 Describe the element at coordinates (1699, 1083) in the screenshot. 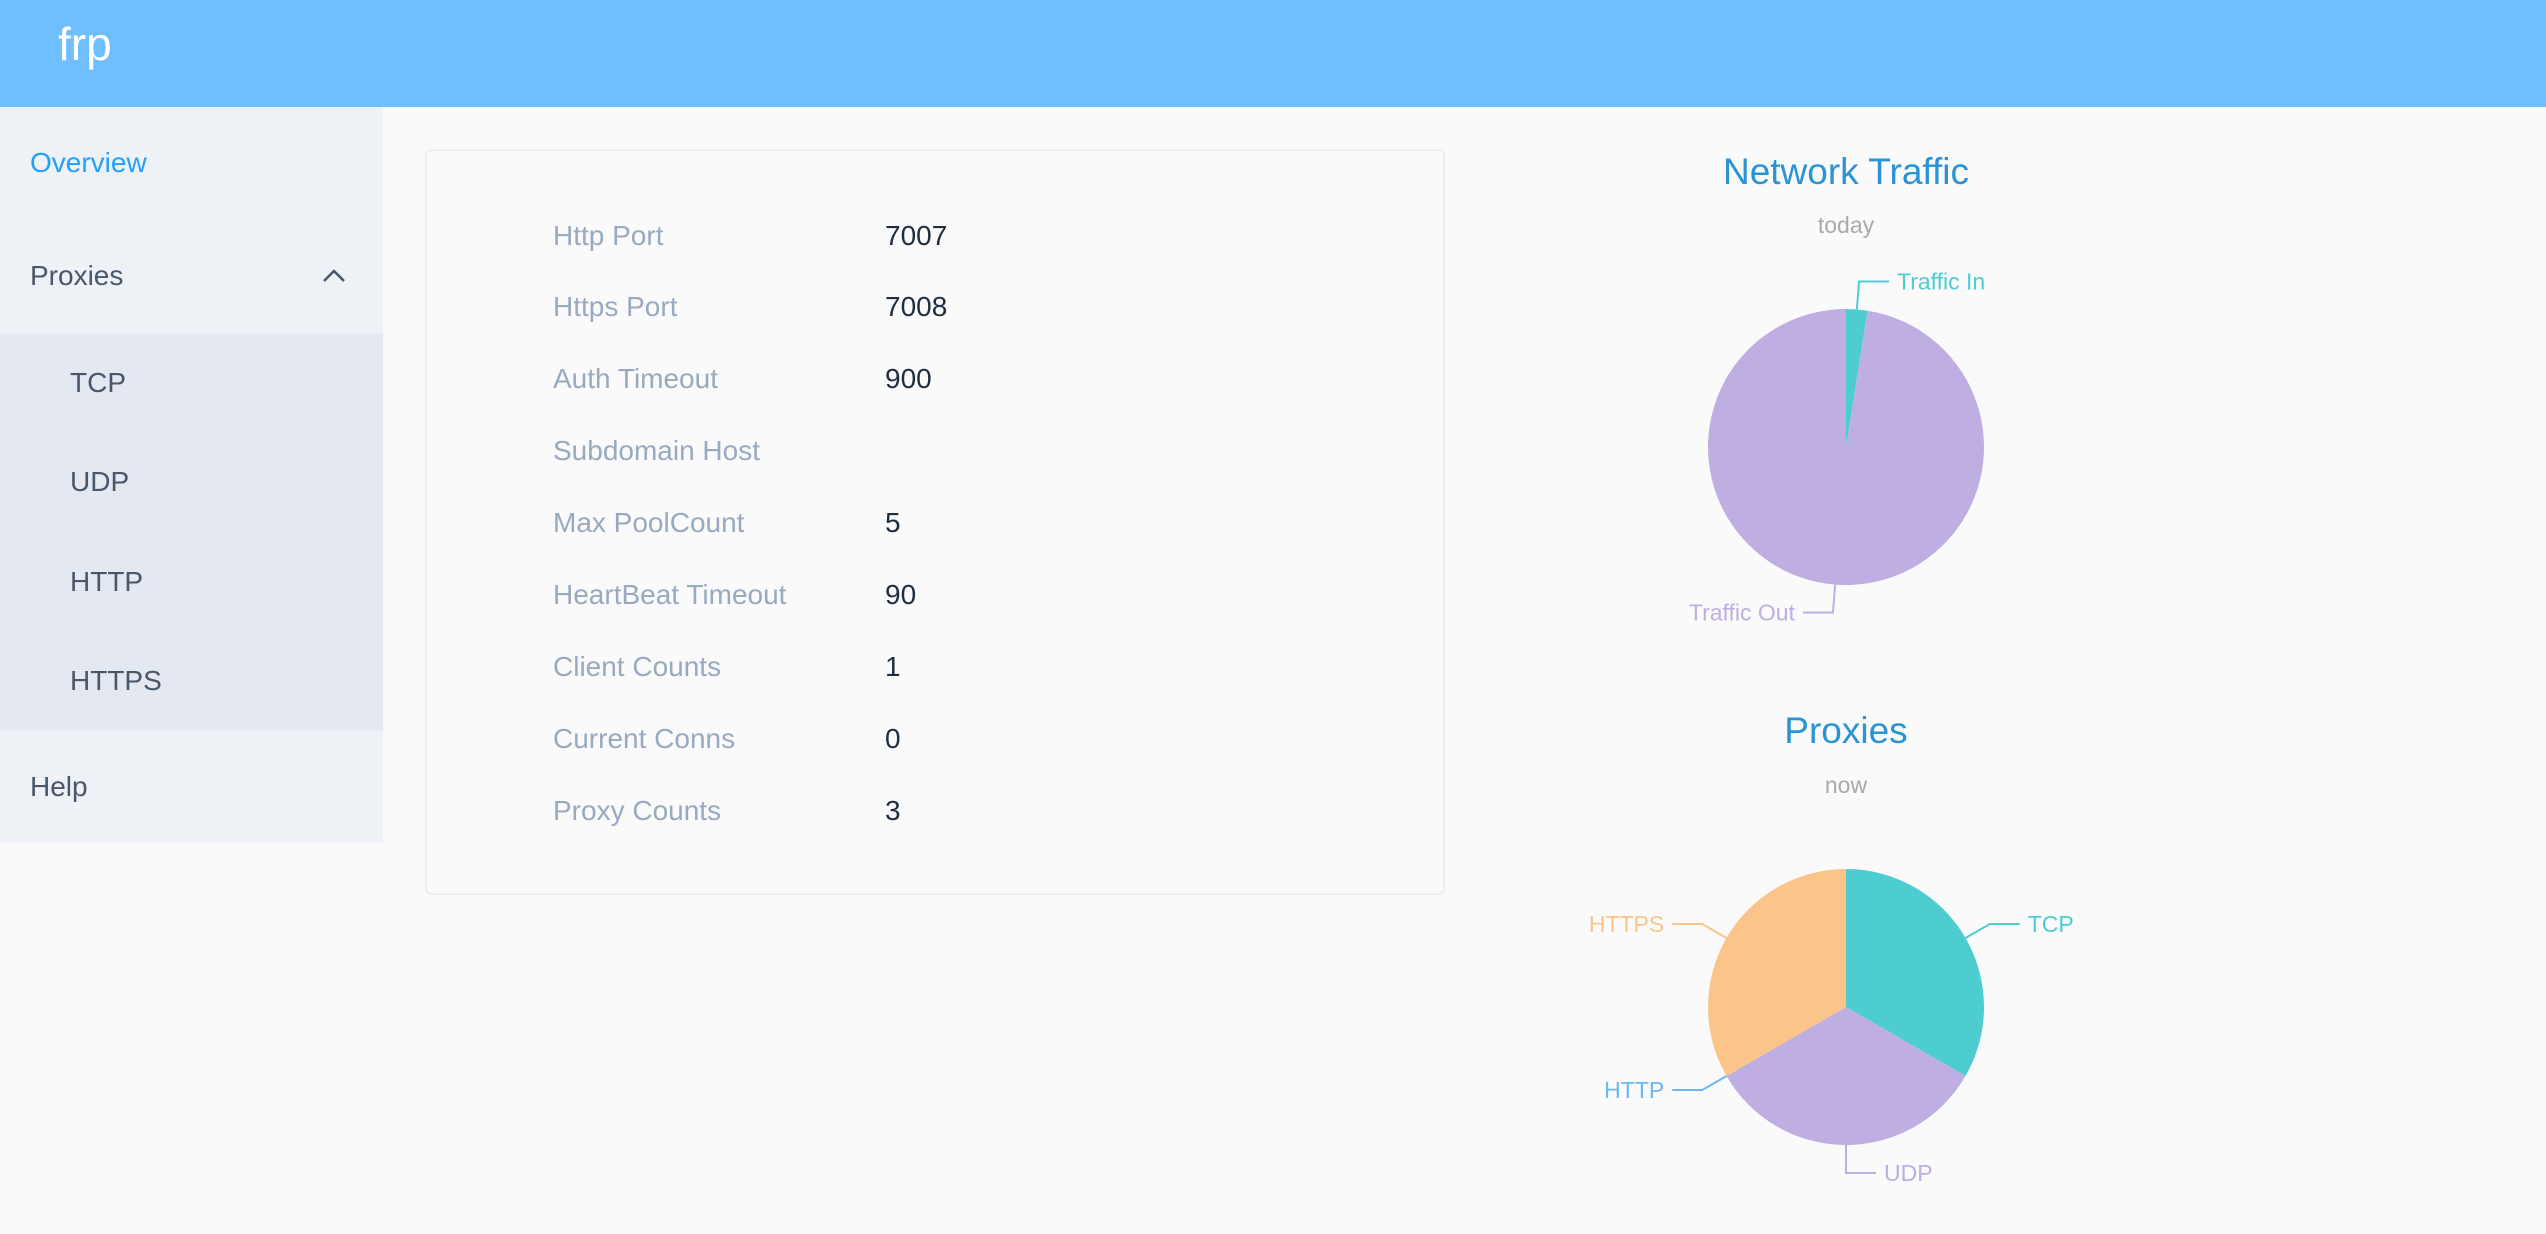

I see `label-line-http` at that location.